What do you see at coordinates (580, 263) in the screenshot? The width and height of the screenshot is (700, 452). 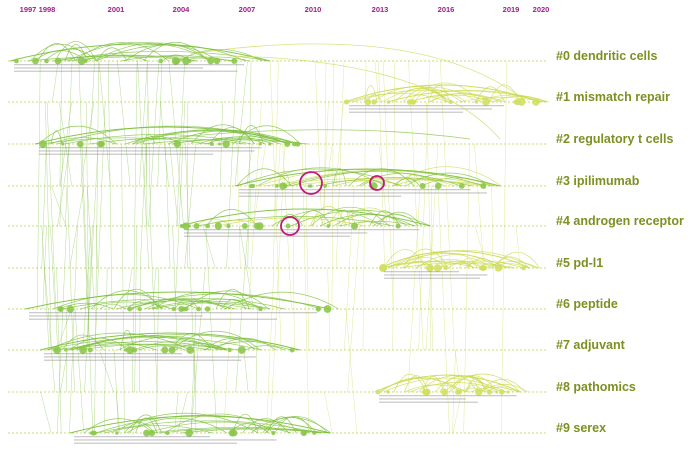 I see `cluster-label-5: #5 pd-l1` at bounding box center [580, 263].